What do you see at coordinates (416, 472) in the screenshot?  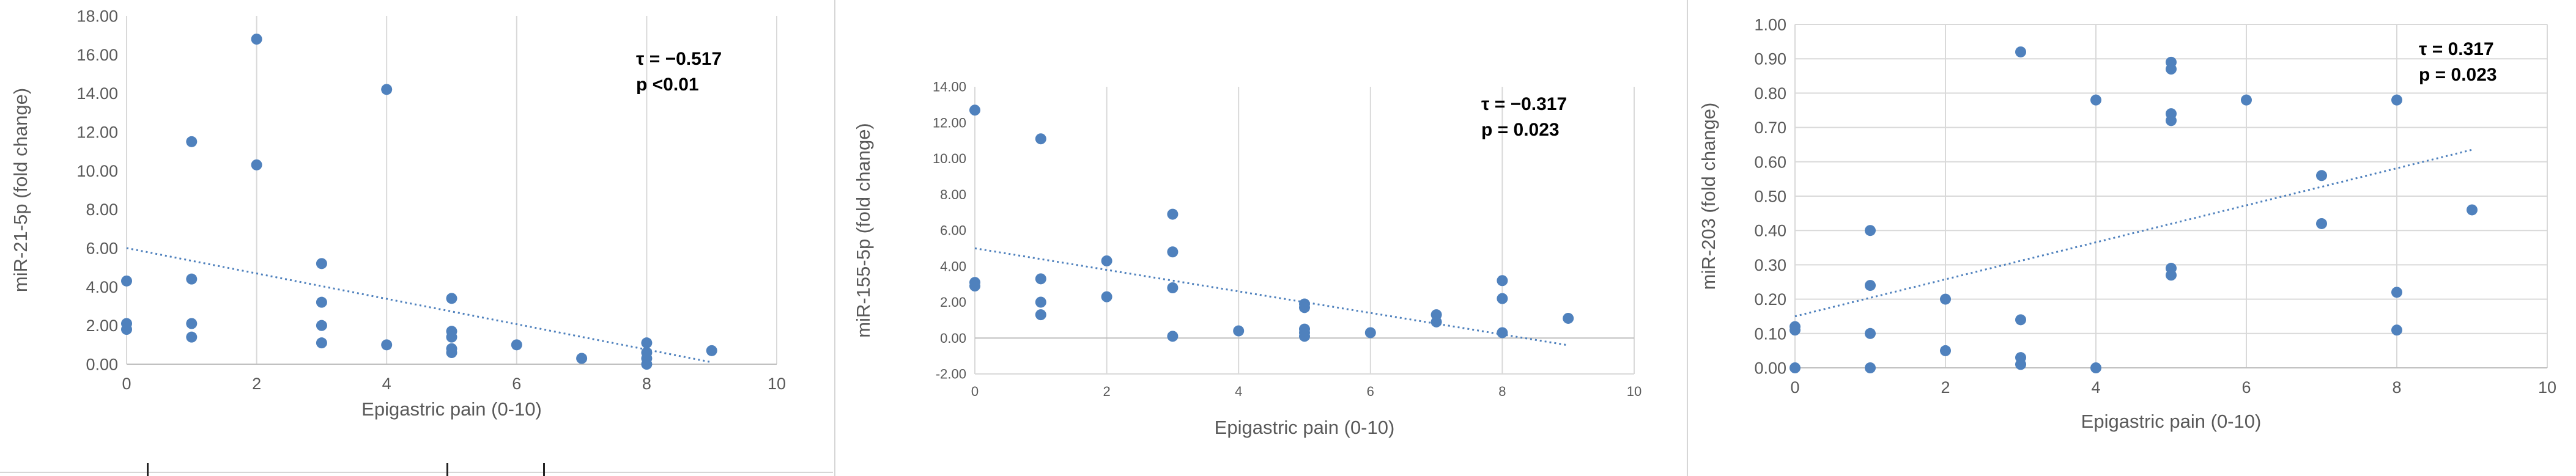 I see `bottom-edge-line` at bounding box center [416, 472].